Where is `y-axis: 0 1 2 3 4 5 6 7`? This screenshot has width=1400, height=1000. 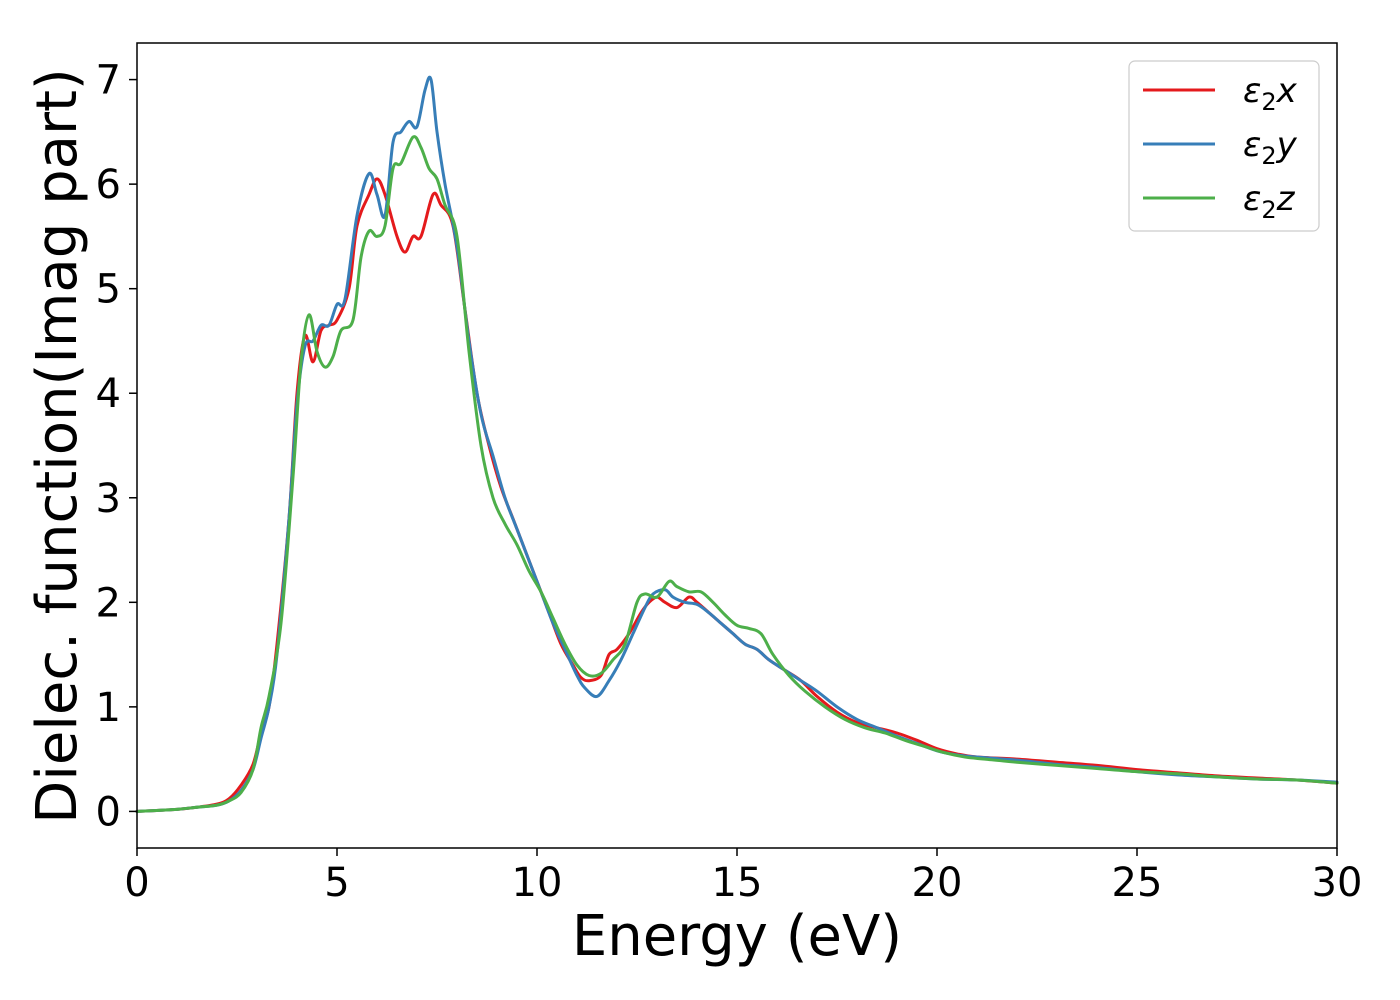 y-axis: 0 1 2 3 4 5 6 7 is located at coordinates (116, 446).